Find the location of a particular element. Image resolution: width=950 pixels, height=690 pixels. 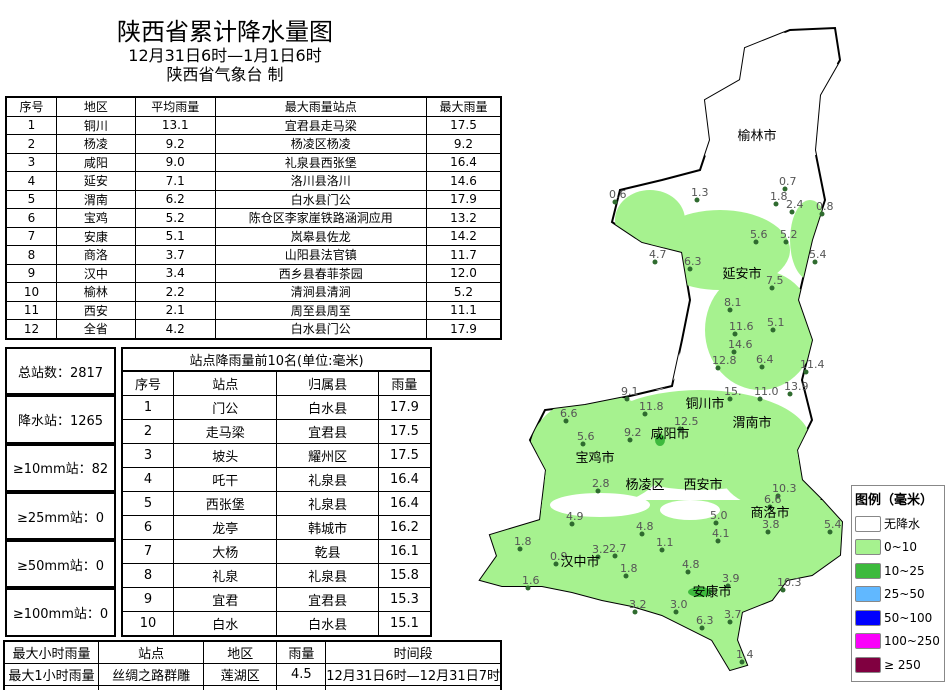

station-value: 12.5 is located at coordinates (686, 421).